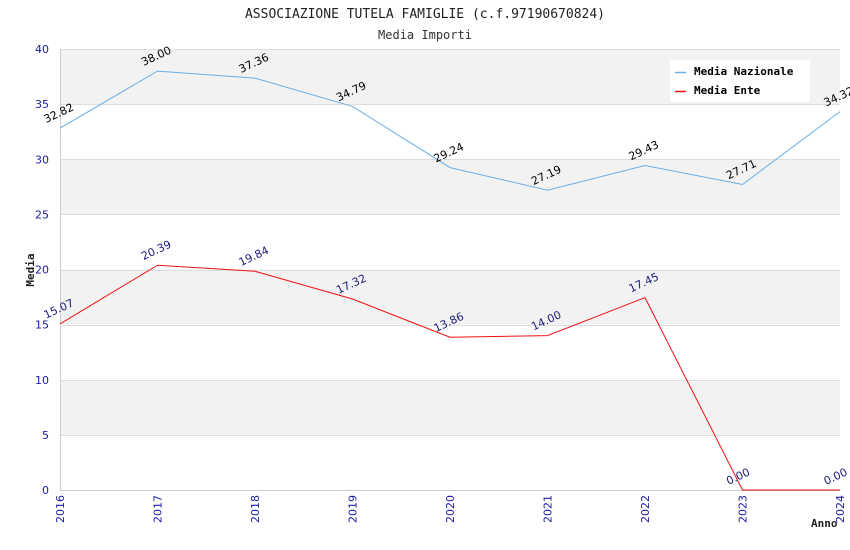 The image size is (850, 550). Describe the element at coordinates (30, 269) in the screenshot. I see `y-axis-label: Media` at that location.